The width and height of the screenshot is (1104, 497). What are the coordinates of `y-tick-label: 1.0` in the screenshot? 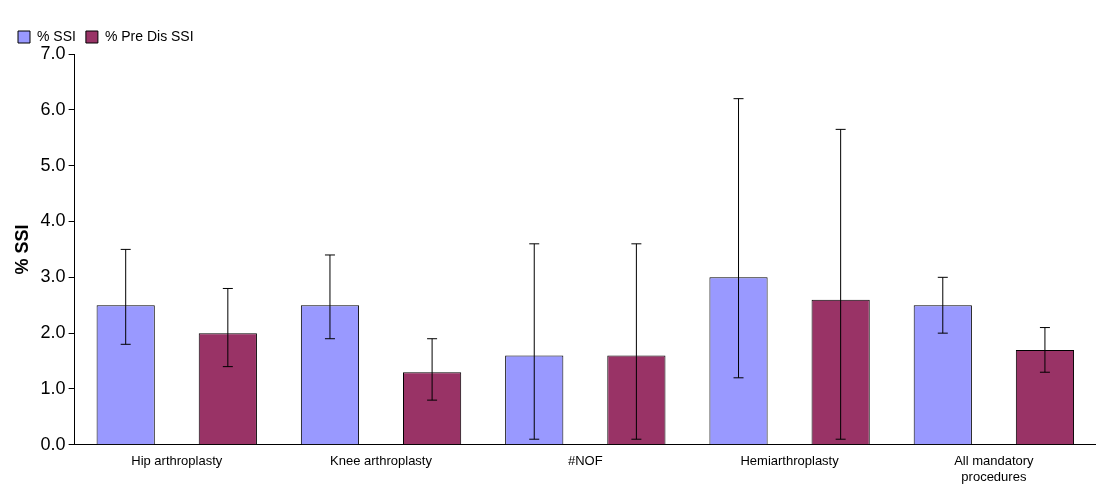 It's located at (53, 387).